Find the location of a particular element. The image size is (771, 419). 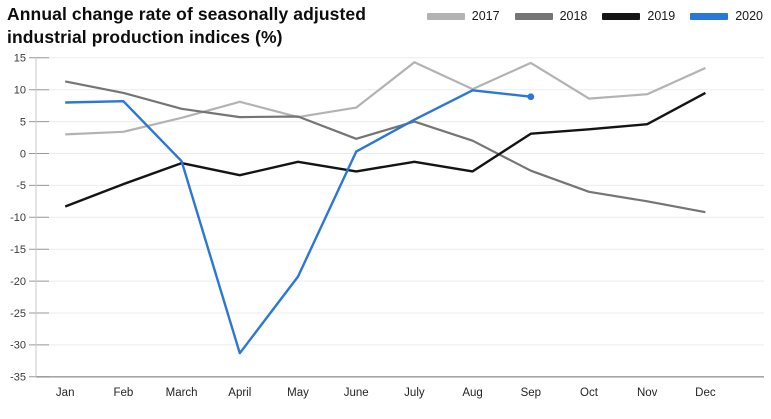

y-axis-tick-label: -5 is located at coordinates (21, 186).